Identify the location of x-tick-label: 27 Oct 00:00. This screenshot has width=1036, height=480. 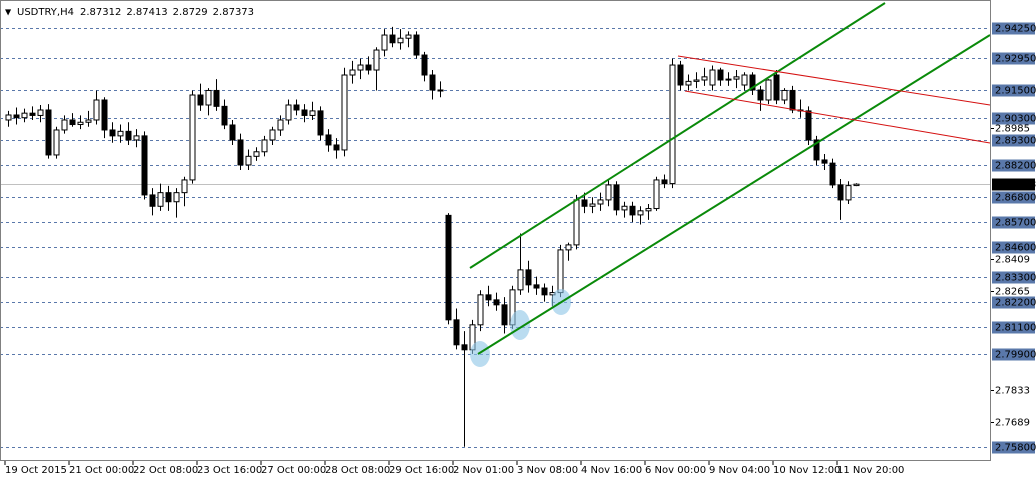
(293, 470).